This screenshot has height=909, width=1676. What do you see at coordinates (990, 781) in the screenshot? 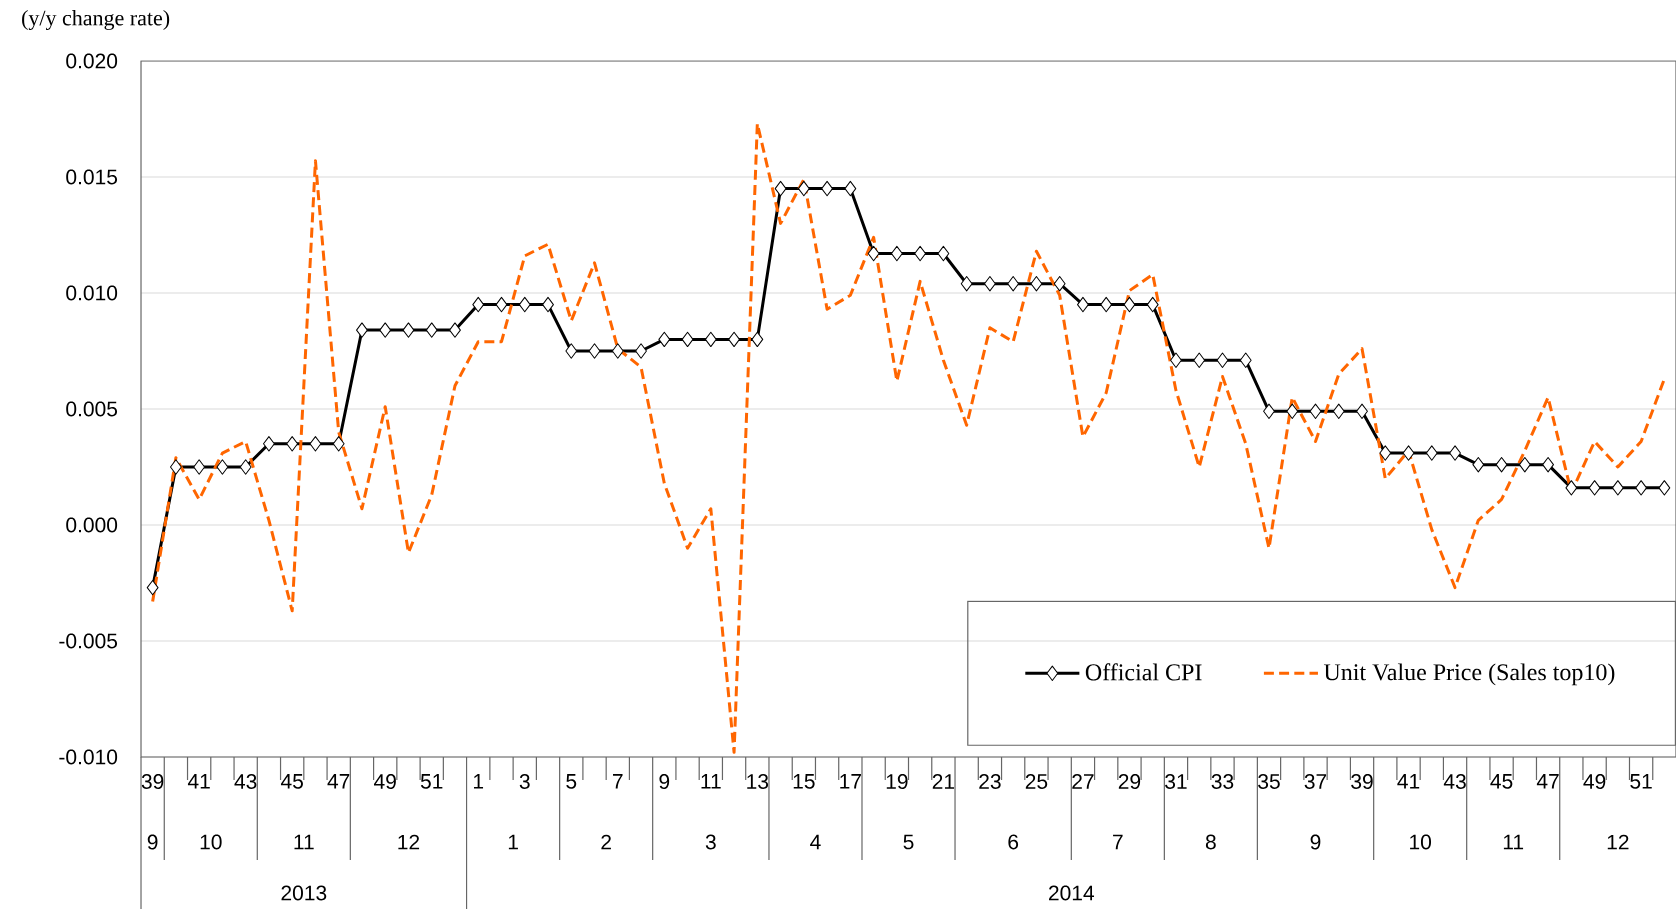
I see `x-tick-label: 23` at bounding box center [990, 781].